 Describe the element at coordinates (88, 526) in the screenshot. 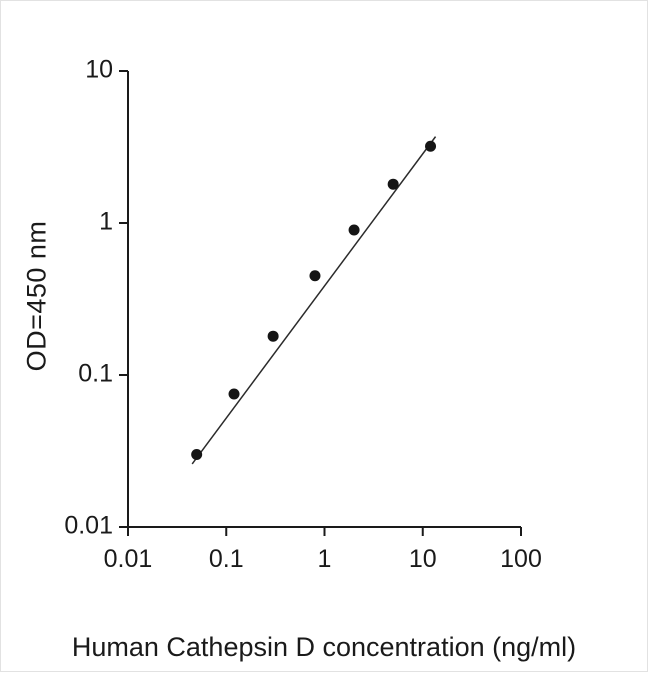

I see `y-tick-label: 0.01` at that location.